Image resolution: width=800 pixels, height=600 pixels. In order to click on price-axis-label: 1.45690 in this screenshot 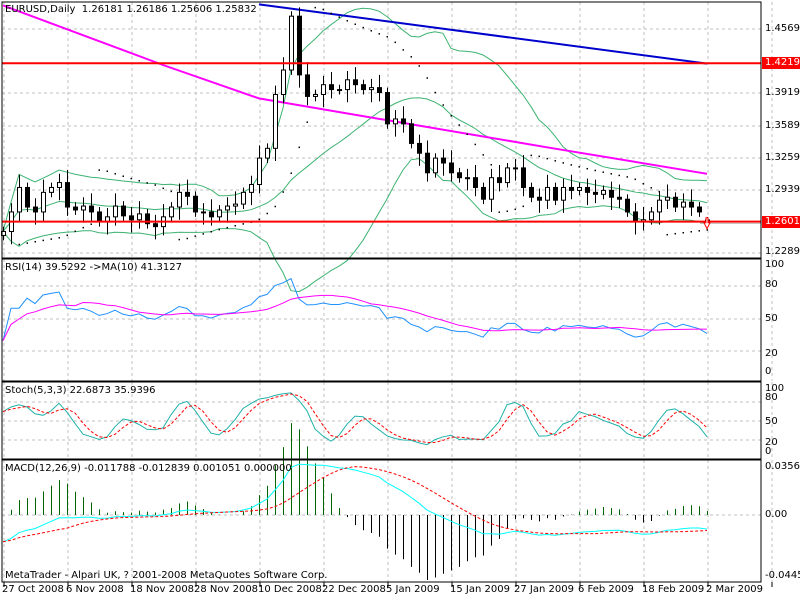, I will do `click(782, 28)`.